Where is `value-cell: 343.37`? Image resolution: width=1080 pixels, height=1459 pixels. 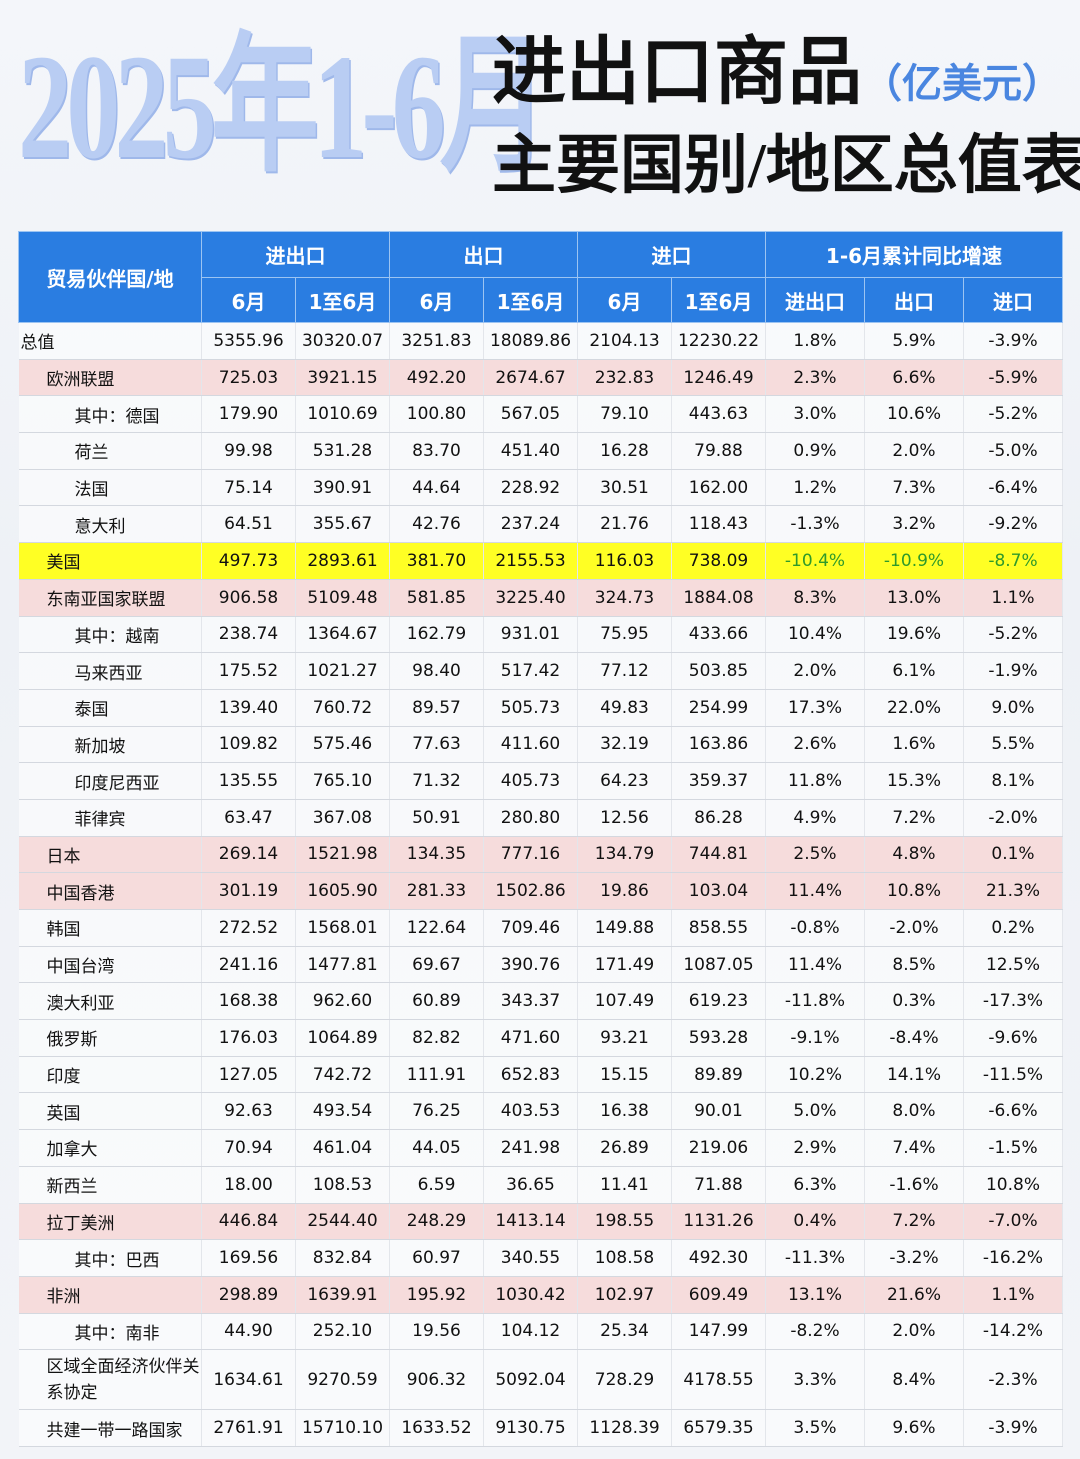 value-cell: 343.37 is located at coordinates (530, 1001).